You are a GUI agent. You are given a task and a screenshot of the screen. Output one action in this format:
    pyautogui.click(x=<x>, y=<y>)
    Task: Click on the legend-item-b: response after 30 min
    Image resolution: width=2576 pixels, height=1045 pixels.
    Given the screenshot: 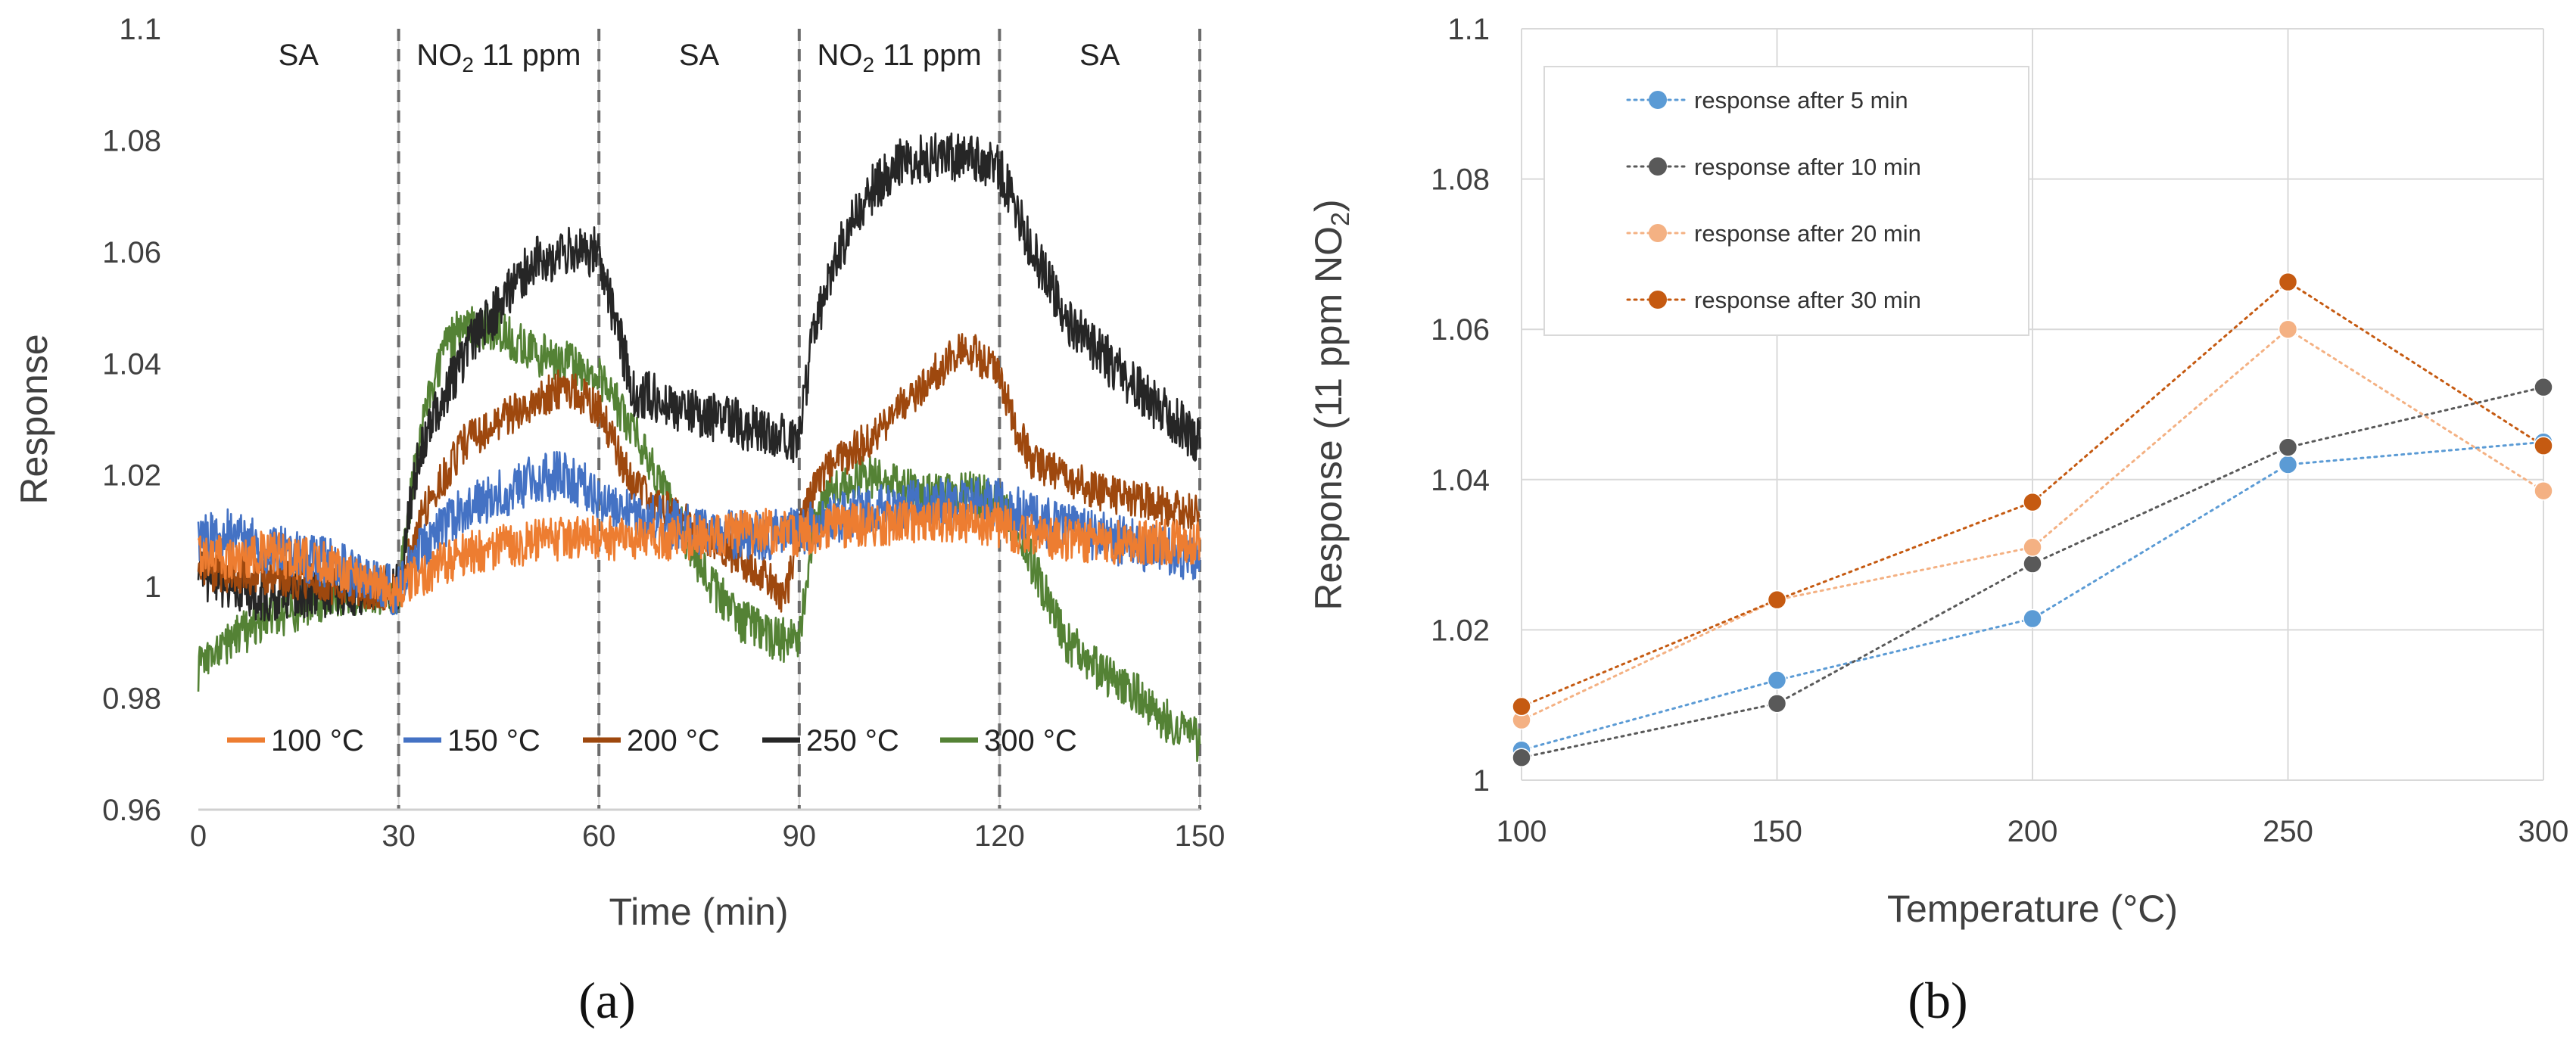 What is the action you would take?
    pyautogui.click(x=1773, y=300)
    